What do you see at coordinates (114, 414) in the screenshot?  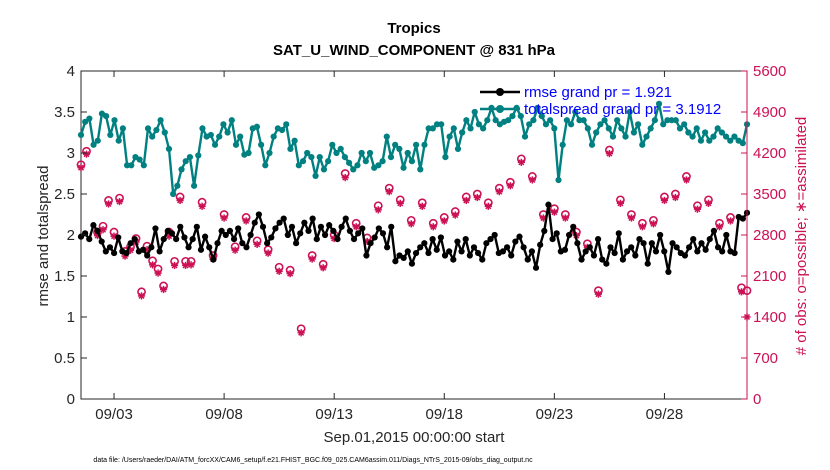 I see `x-tick-label: 09/03` at bounding box center [114, 414].